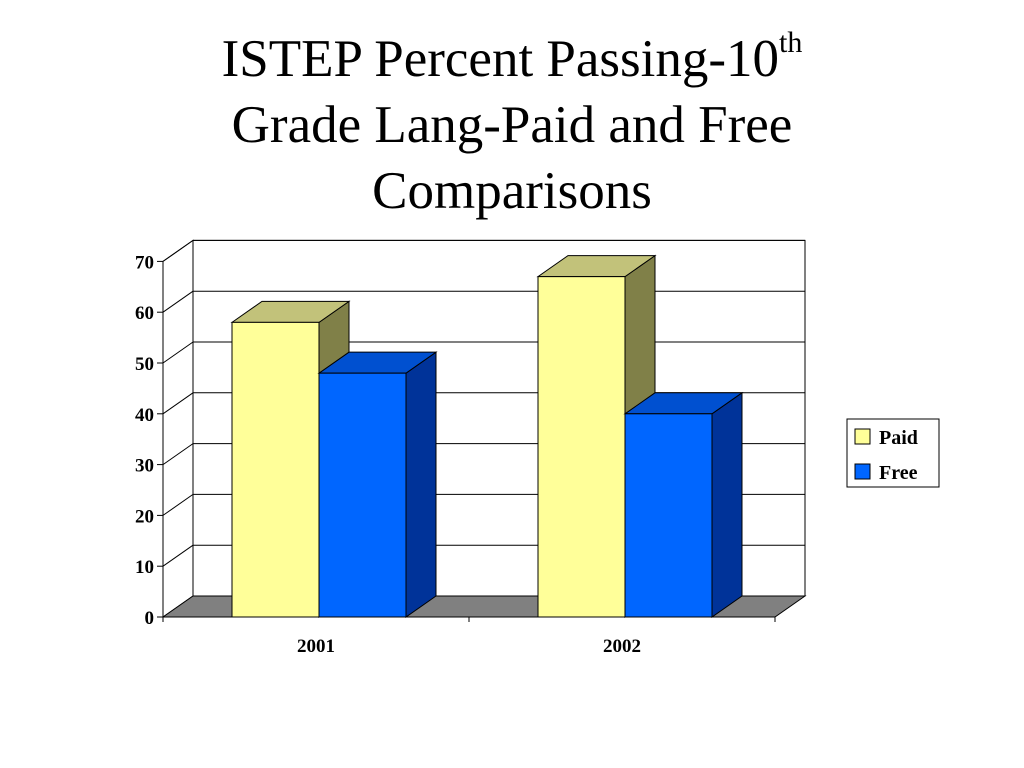 This screenshot has height=768, width=1024. I want to click on x-tick-label: 2002, so click(622, 646).